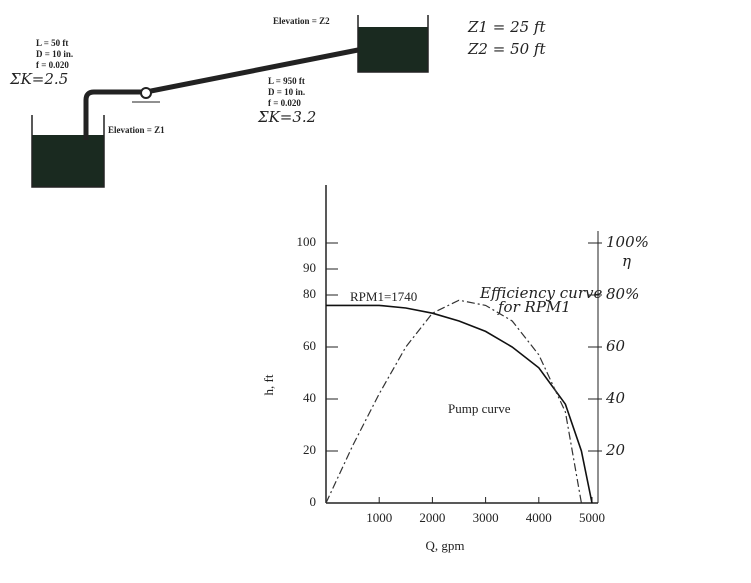  What do you see at coordinates (313, 501) in the screenshot?
I see `y-tick-label: 0` at bounding box center [313, 501].